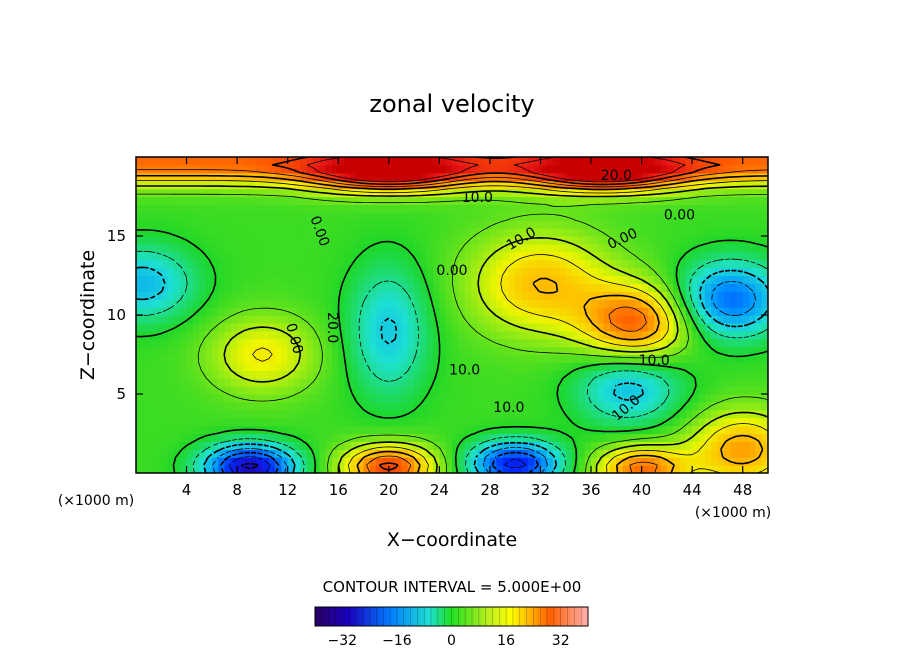 The image size is (904, 654). Describe the element at coordinates (561, 641) in the screenshot. I see `colorbar-tick-label: 32` at that location.